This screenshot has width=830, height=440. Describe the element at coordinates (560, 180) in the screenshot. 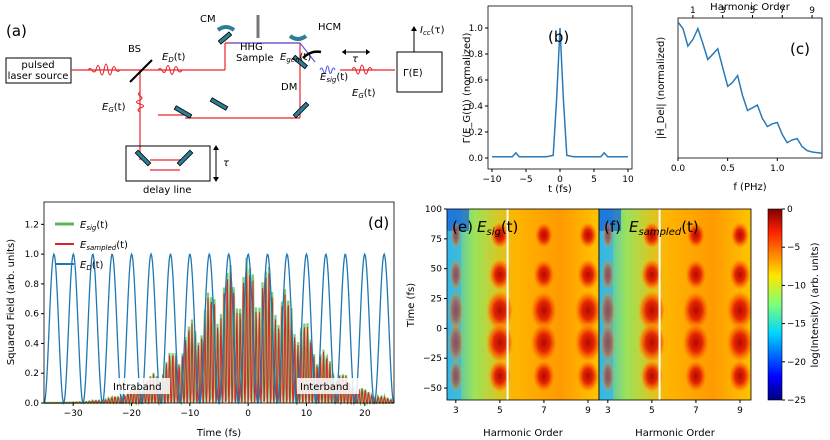

I see `b-xtick-label: 0` at that location.